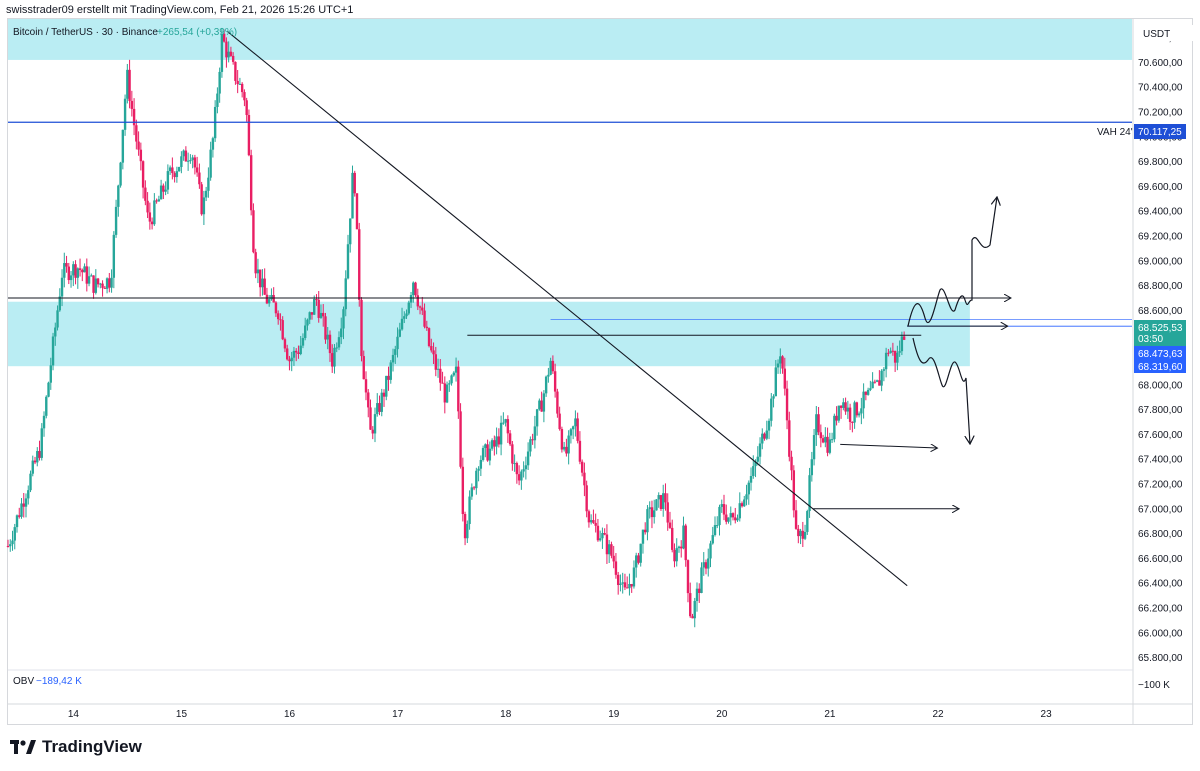 The image size is (1200, 771). What do you see at coordinates (1160, 559) in the screenshot?
I see `price-tick: 66.600,00` at bounding box center [1160, 559].